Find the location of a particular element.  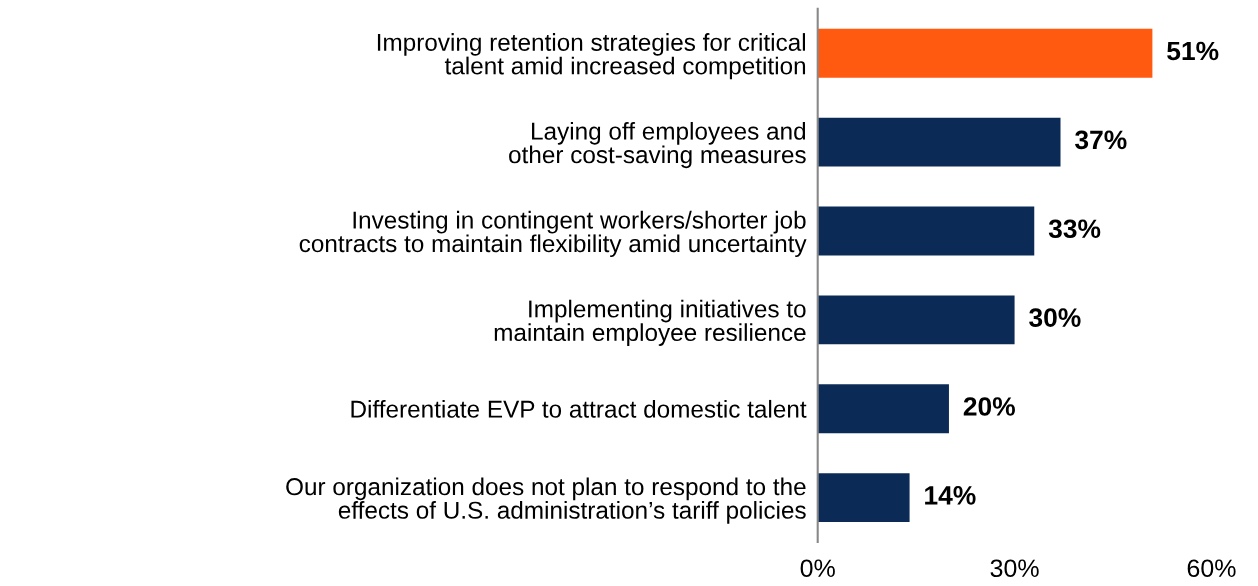

x-tick-label: 30% is located at coordinates (1014, 568).